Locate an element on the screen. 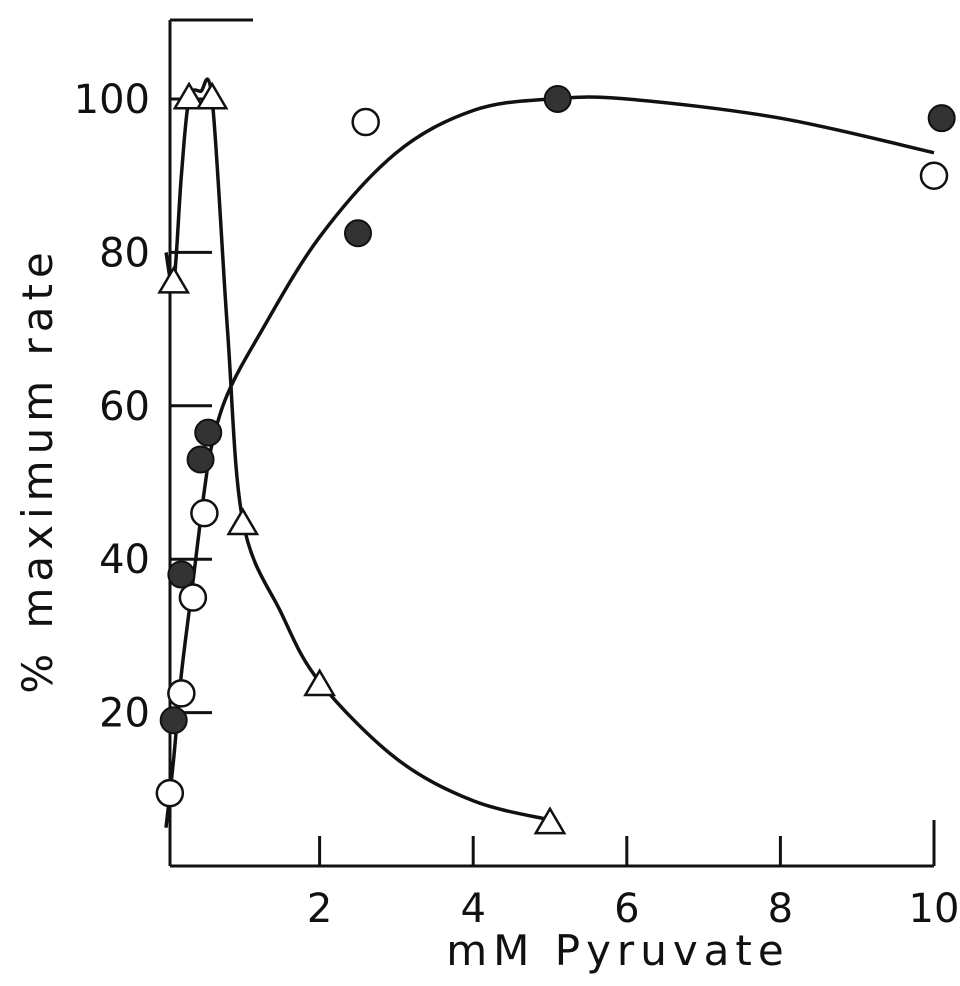 The image size is (960, 986). y-tick-label: 100 is located at coordinates (112, 100).